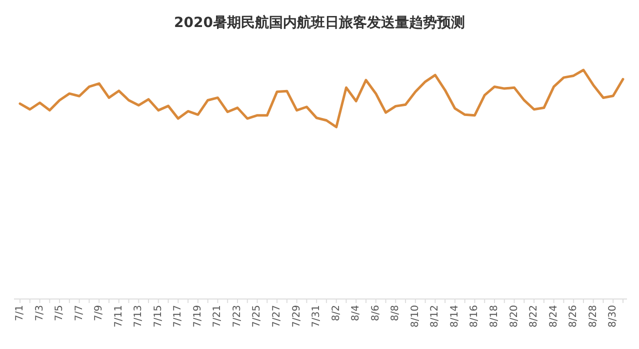 The image size is (639, 349). What do you see at coordinates (257, 316) in the screenshot?
I see `x-tick-label: 7/25` at bounding box center [257, 316].